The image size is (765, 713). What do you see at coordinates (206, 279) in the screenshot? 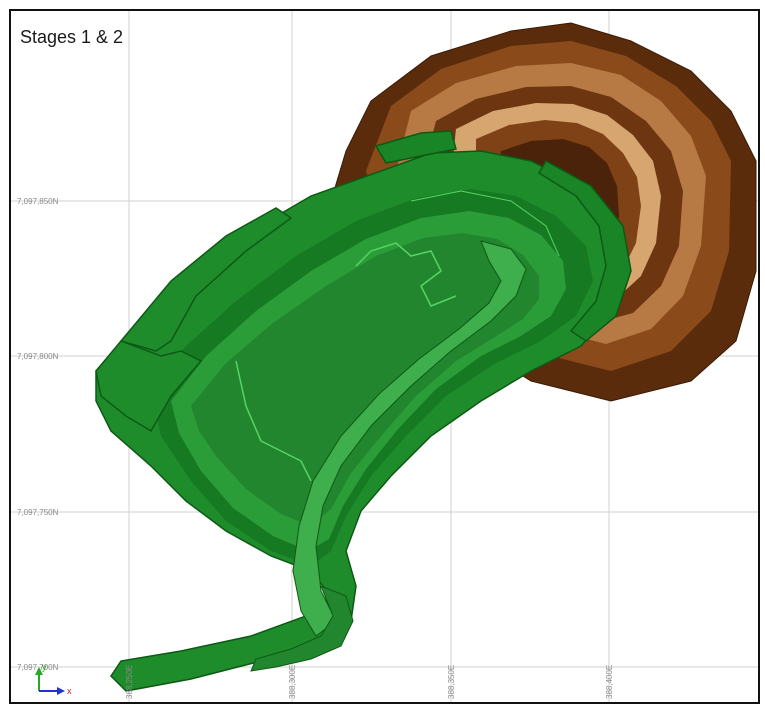
I see `green-west-arm` at bounding box center [206, 279].